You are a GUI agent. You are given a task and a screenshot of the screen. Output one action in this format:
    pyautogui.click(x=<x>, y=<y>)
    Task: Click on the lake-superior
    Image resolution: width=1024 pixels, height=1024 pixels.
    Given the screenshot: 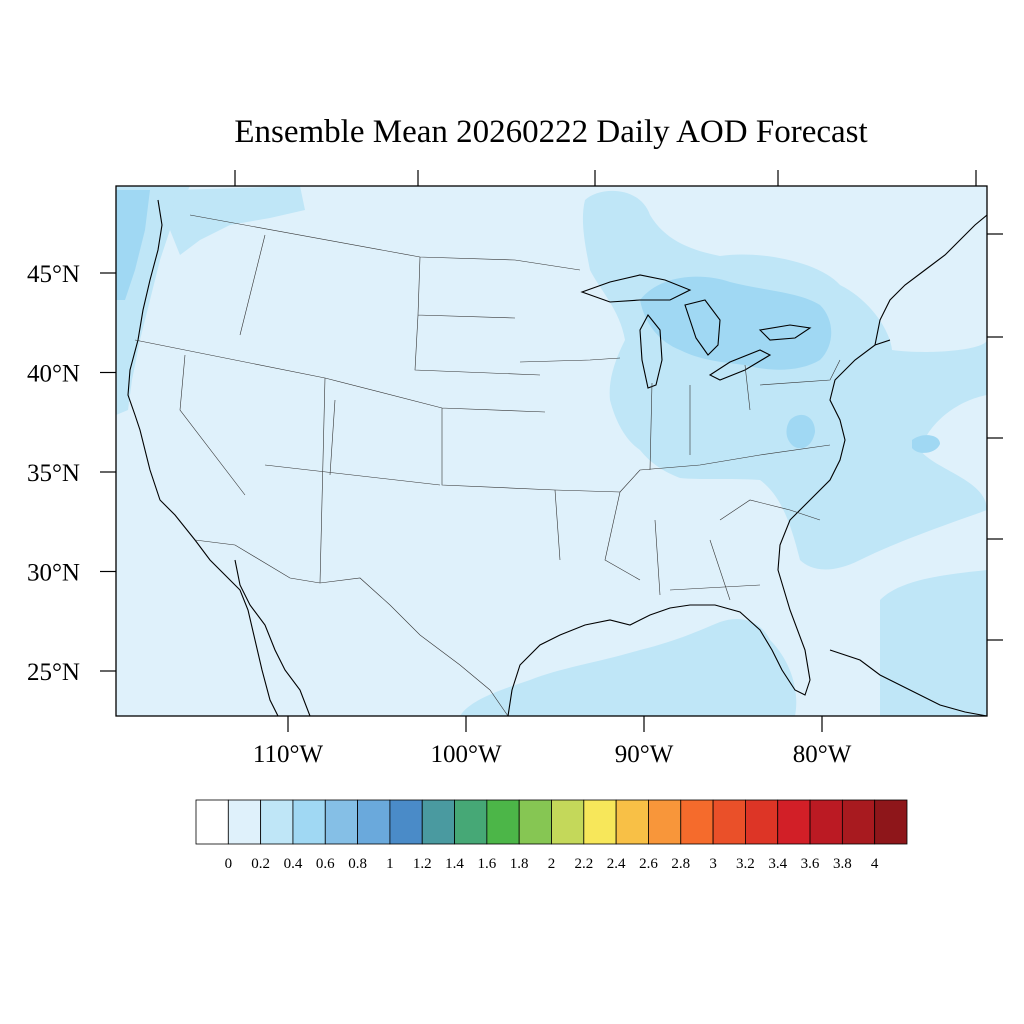 What is the action you would take?
    pyautogui.click(x=636, y=288)
    